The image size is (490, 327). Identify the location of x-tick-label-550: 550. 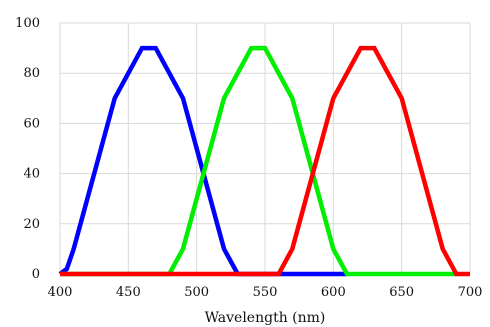
(265, 292).